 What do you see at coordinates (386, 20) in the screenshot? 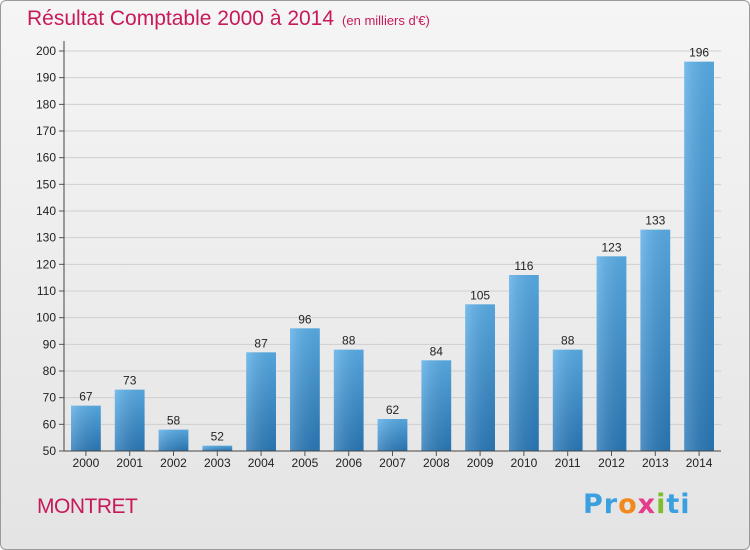
I see `chart-unit-note: (en milliers d'€)` at bounding box center [386, 20].